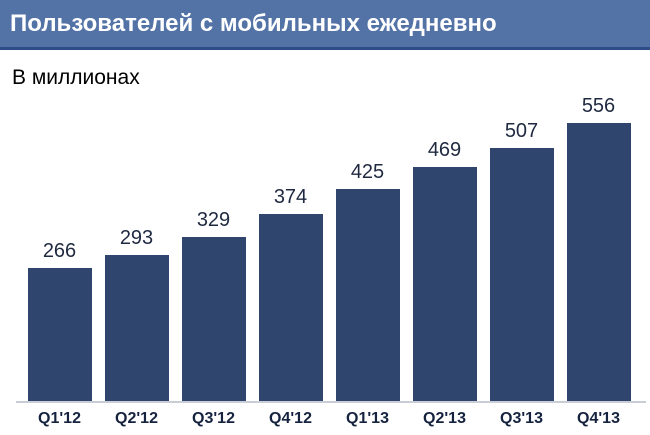 The width and height of the screenshot is (650, 435). What do you see at coordinates (444, 149) in the screenshot?
I see `bar-value-label: 469` at bounding box center [444, 149].